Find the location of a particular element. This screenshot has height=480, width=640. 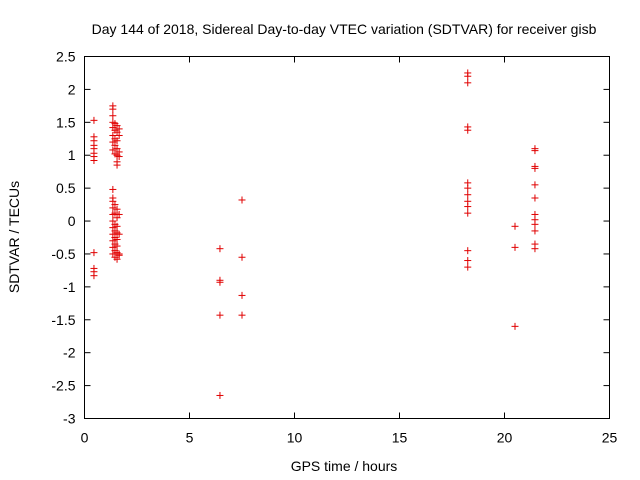

y-tick: -1 is located at coordinates (336, 287).